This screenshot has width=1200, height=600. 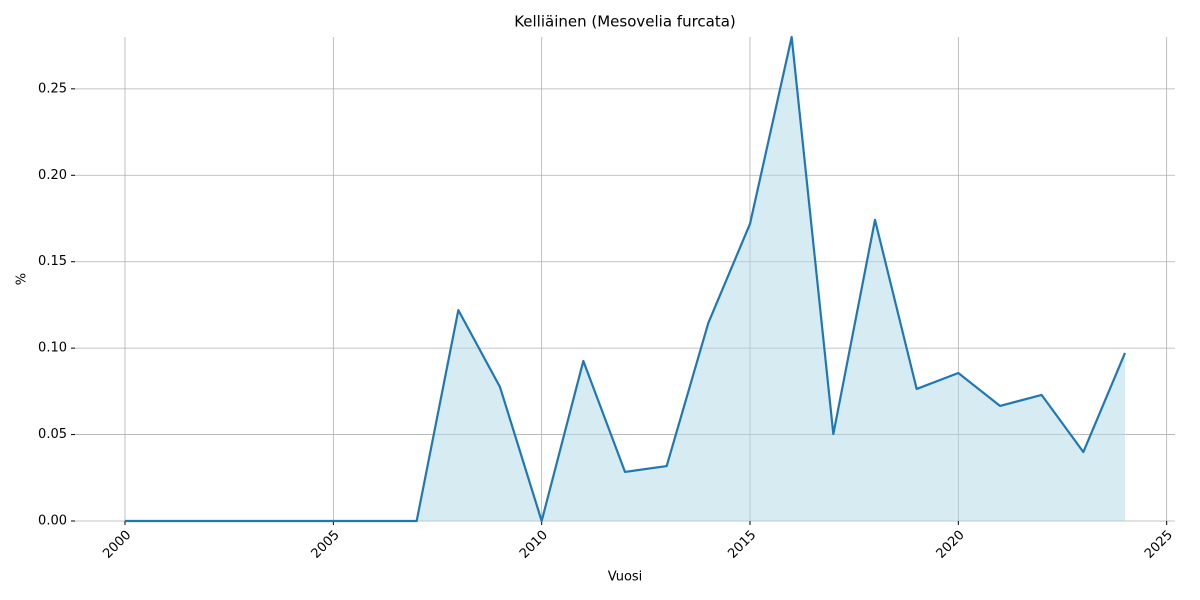 What do you see at coordinates (625, 22) in the screenshot?
I see `chart-title: Kelliäinen (Mesovelia furcata)` at bounding box center [625, 22].